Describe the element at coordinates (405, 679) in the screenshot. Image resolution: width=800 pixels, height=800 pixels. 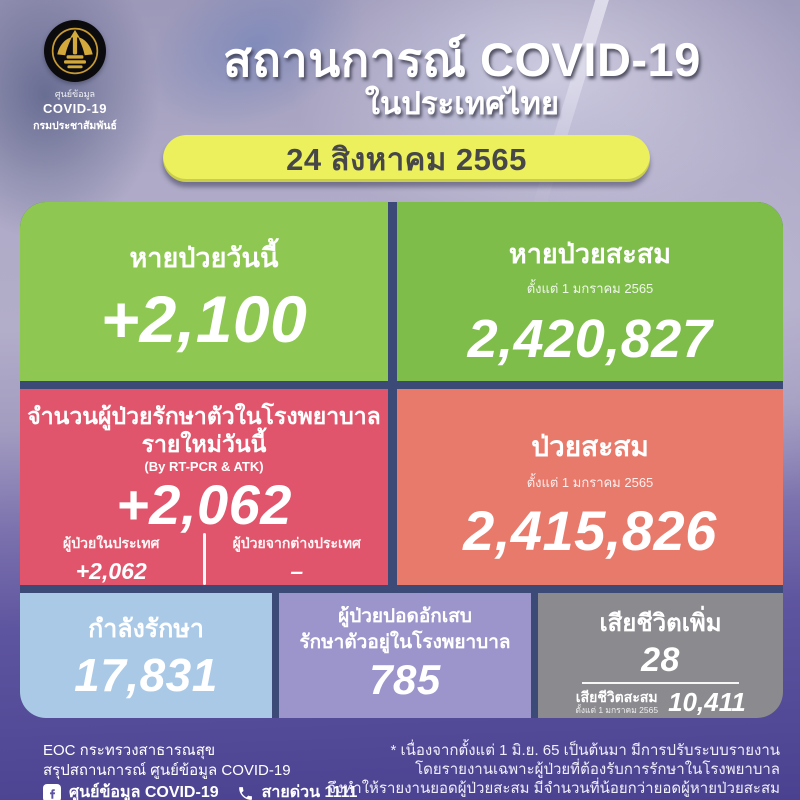
I see `card-value: 785` at that location.